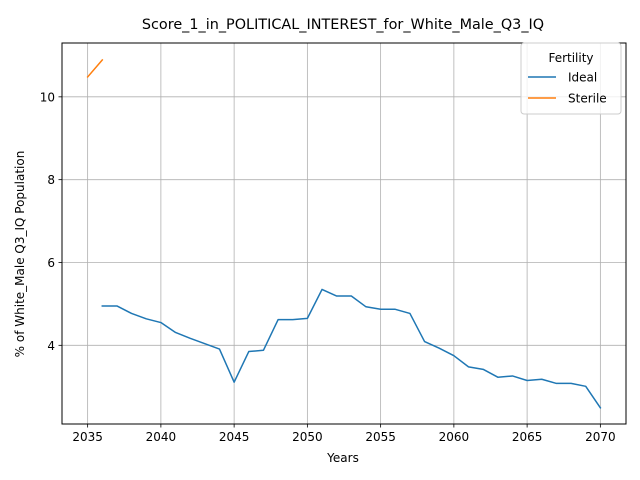 This screenshot has height=480, width=640. What do you see at coordinates (95, 68) in the screenshot?
I see `series-line-sterile` at bounding box center [95, 68].